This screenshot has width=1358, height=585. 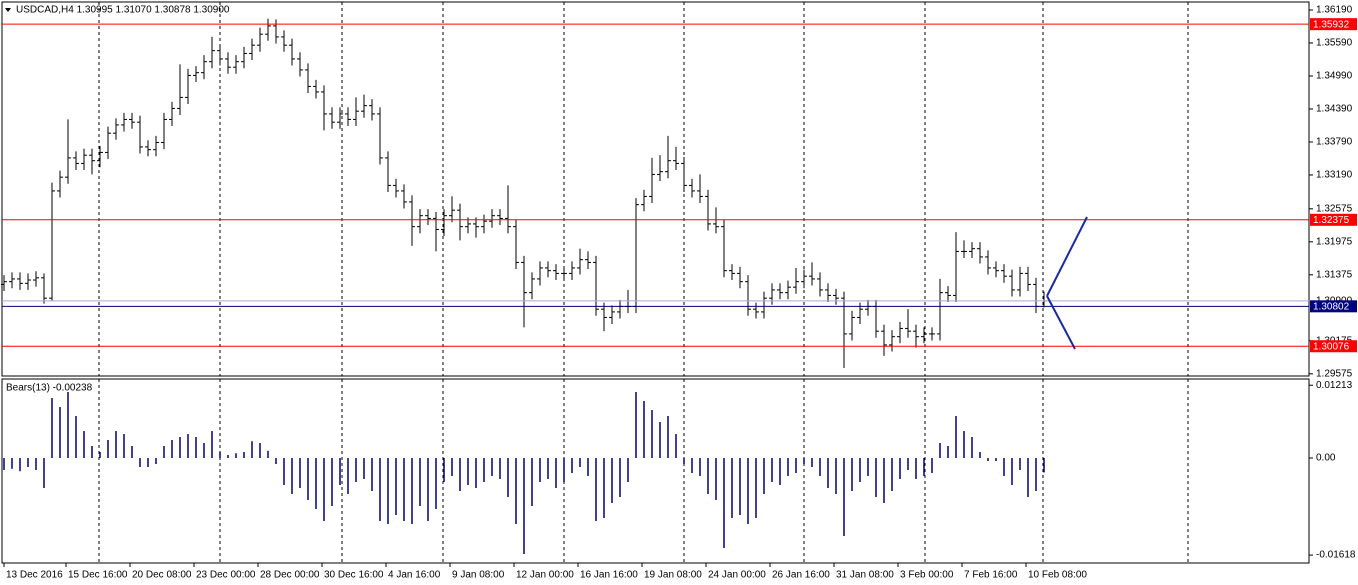 I want to click on x-tick-label: 7 Feb 16:00, so click(x=991, y=575).